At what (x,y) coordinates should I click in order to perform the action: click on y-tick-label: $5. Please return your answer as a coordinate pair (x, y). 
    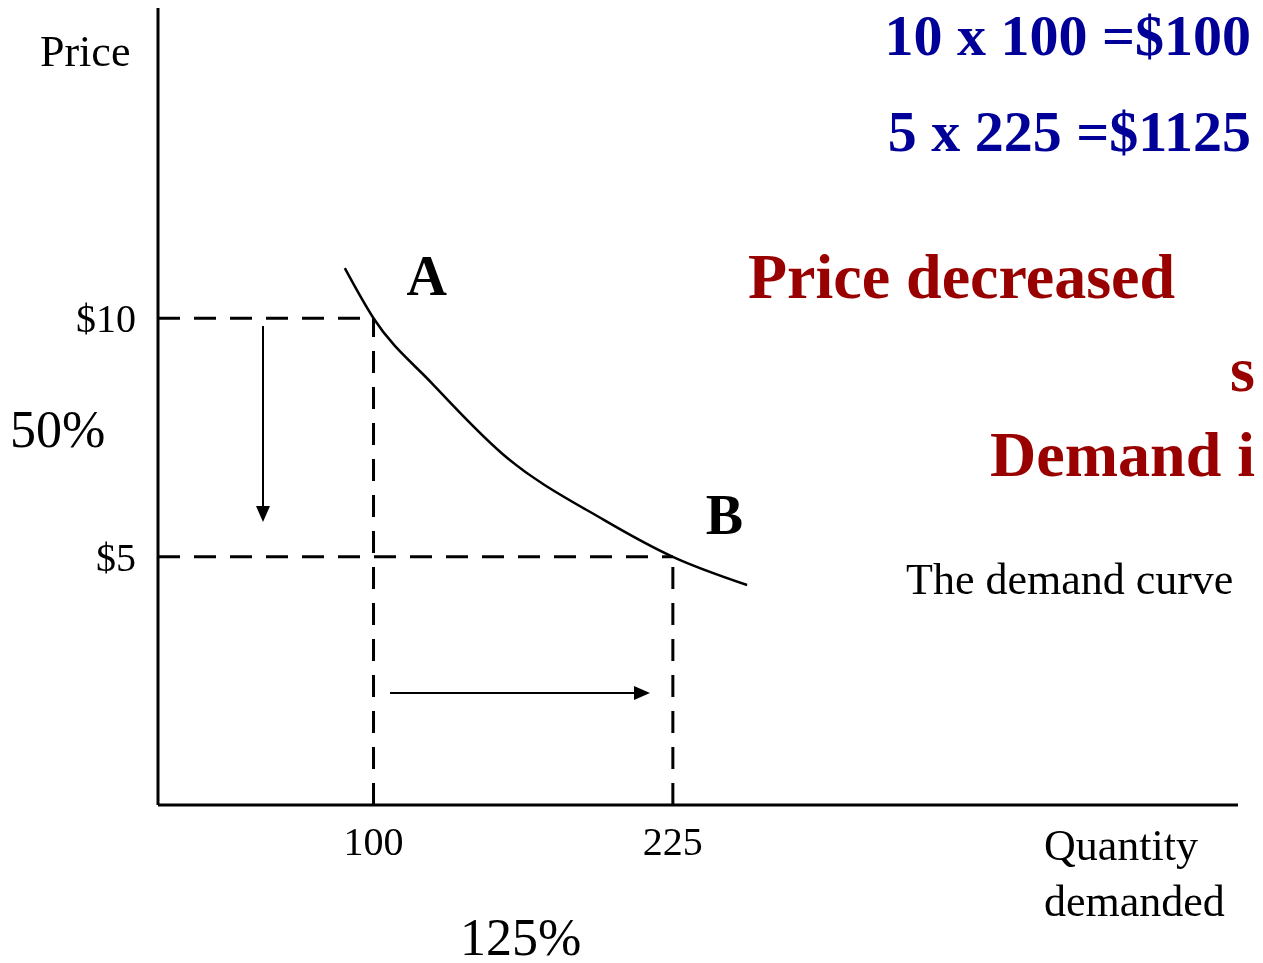
    Looking at the image, I should click on (116, 558).